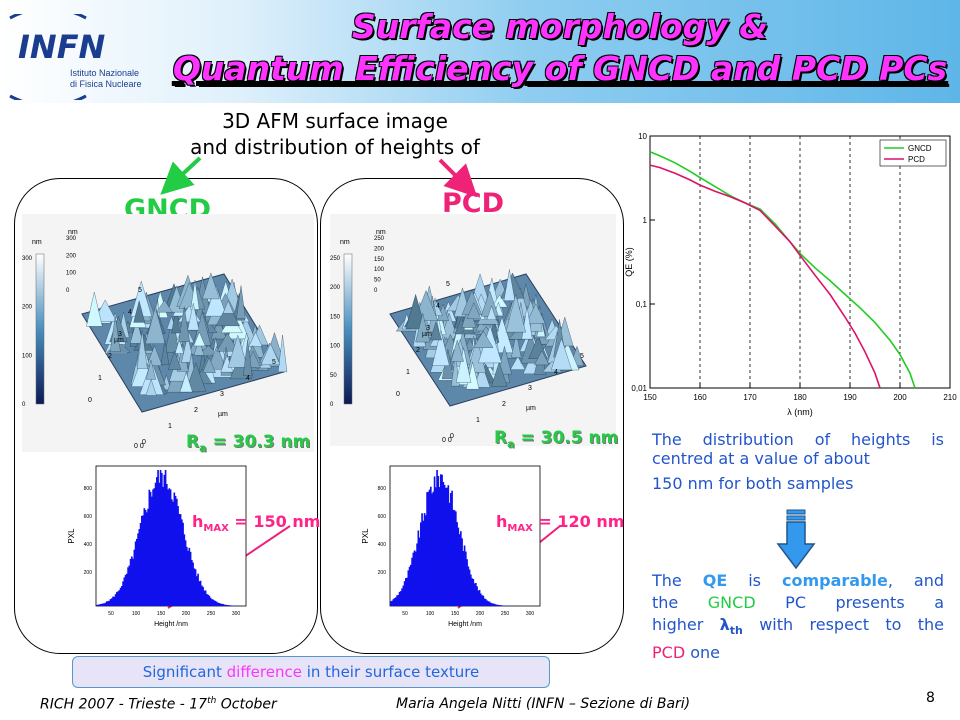 The height and width of the screenshot is (720, 960). Describe the element at coordinates (430, 614) in the screenshot. I see `hist-x-tick: 100` at that location.